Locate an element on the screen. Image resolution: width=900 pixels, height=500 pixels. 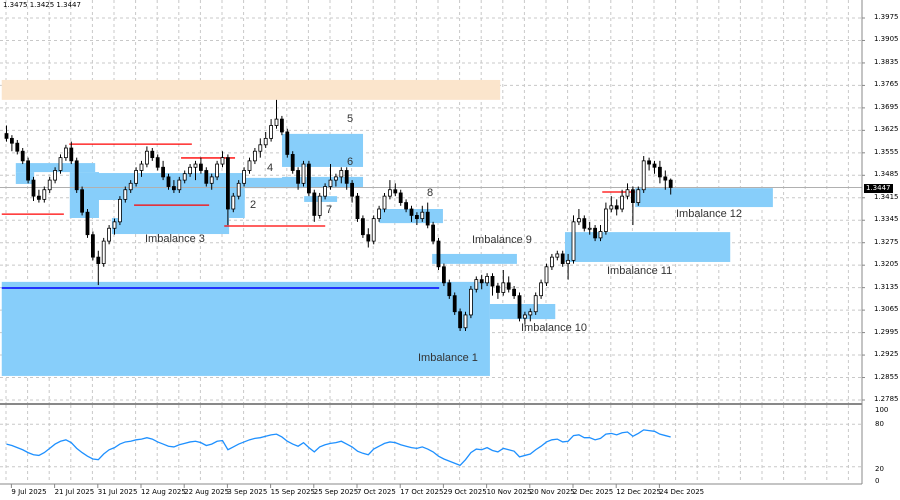
oscillator-tick-label: 20 is located at coordinates (879, 469).